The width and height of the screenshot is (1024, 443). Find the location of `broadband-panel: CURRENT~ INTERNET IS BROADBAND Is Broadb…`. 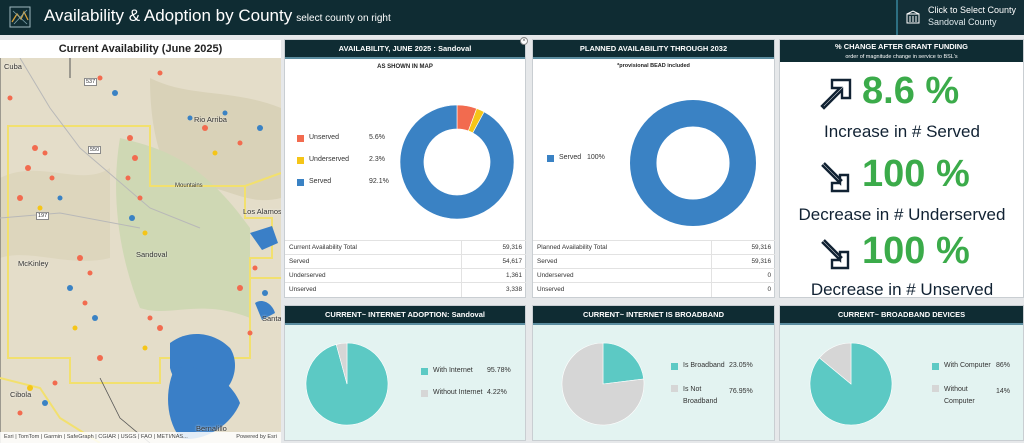

broadband-panel: CURRENT~ INTERNET IS BROADBAND Is Broadb… is located at coordinates (653, 373).